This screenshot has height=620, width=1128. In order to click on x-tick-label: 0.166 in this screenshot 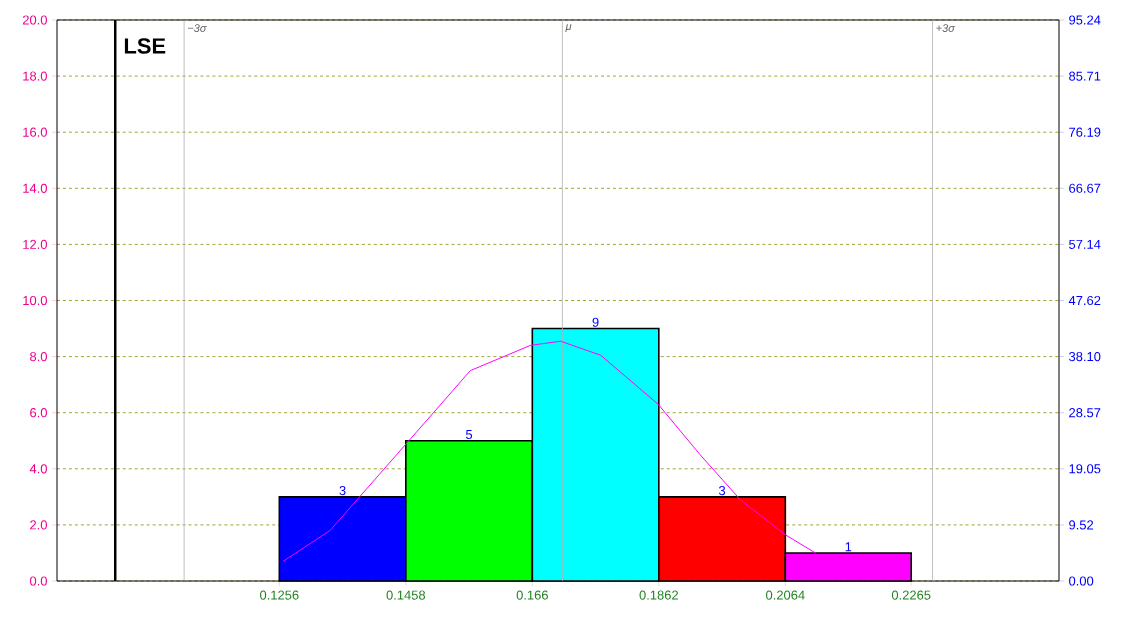, I will do `click(532, 595)`.